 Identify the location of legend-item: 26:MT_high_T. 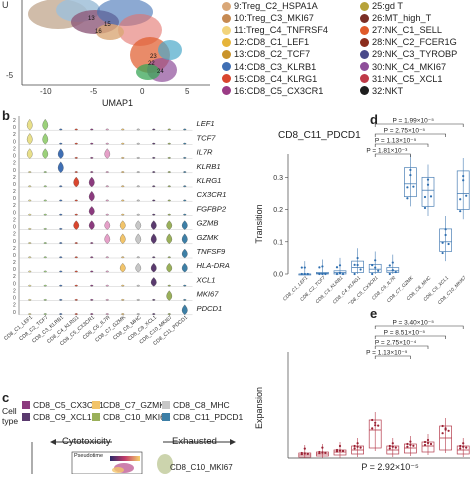
(395, 18).